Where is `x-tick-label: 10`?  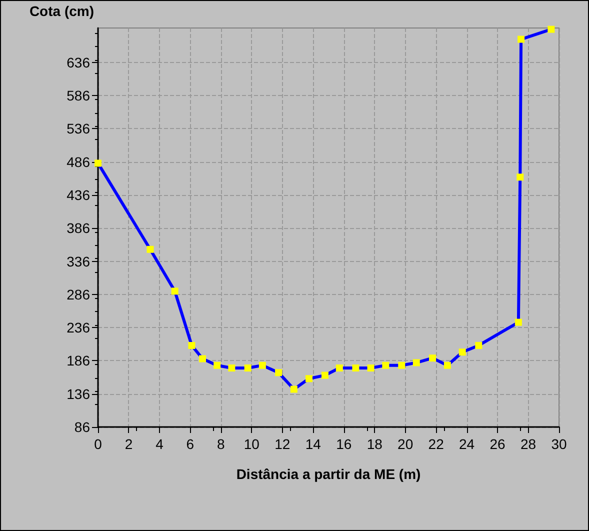
x-tick-label: 10 is located at coordinates (252, 444).